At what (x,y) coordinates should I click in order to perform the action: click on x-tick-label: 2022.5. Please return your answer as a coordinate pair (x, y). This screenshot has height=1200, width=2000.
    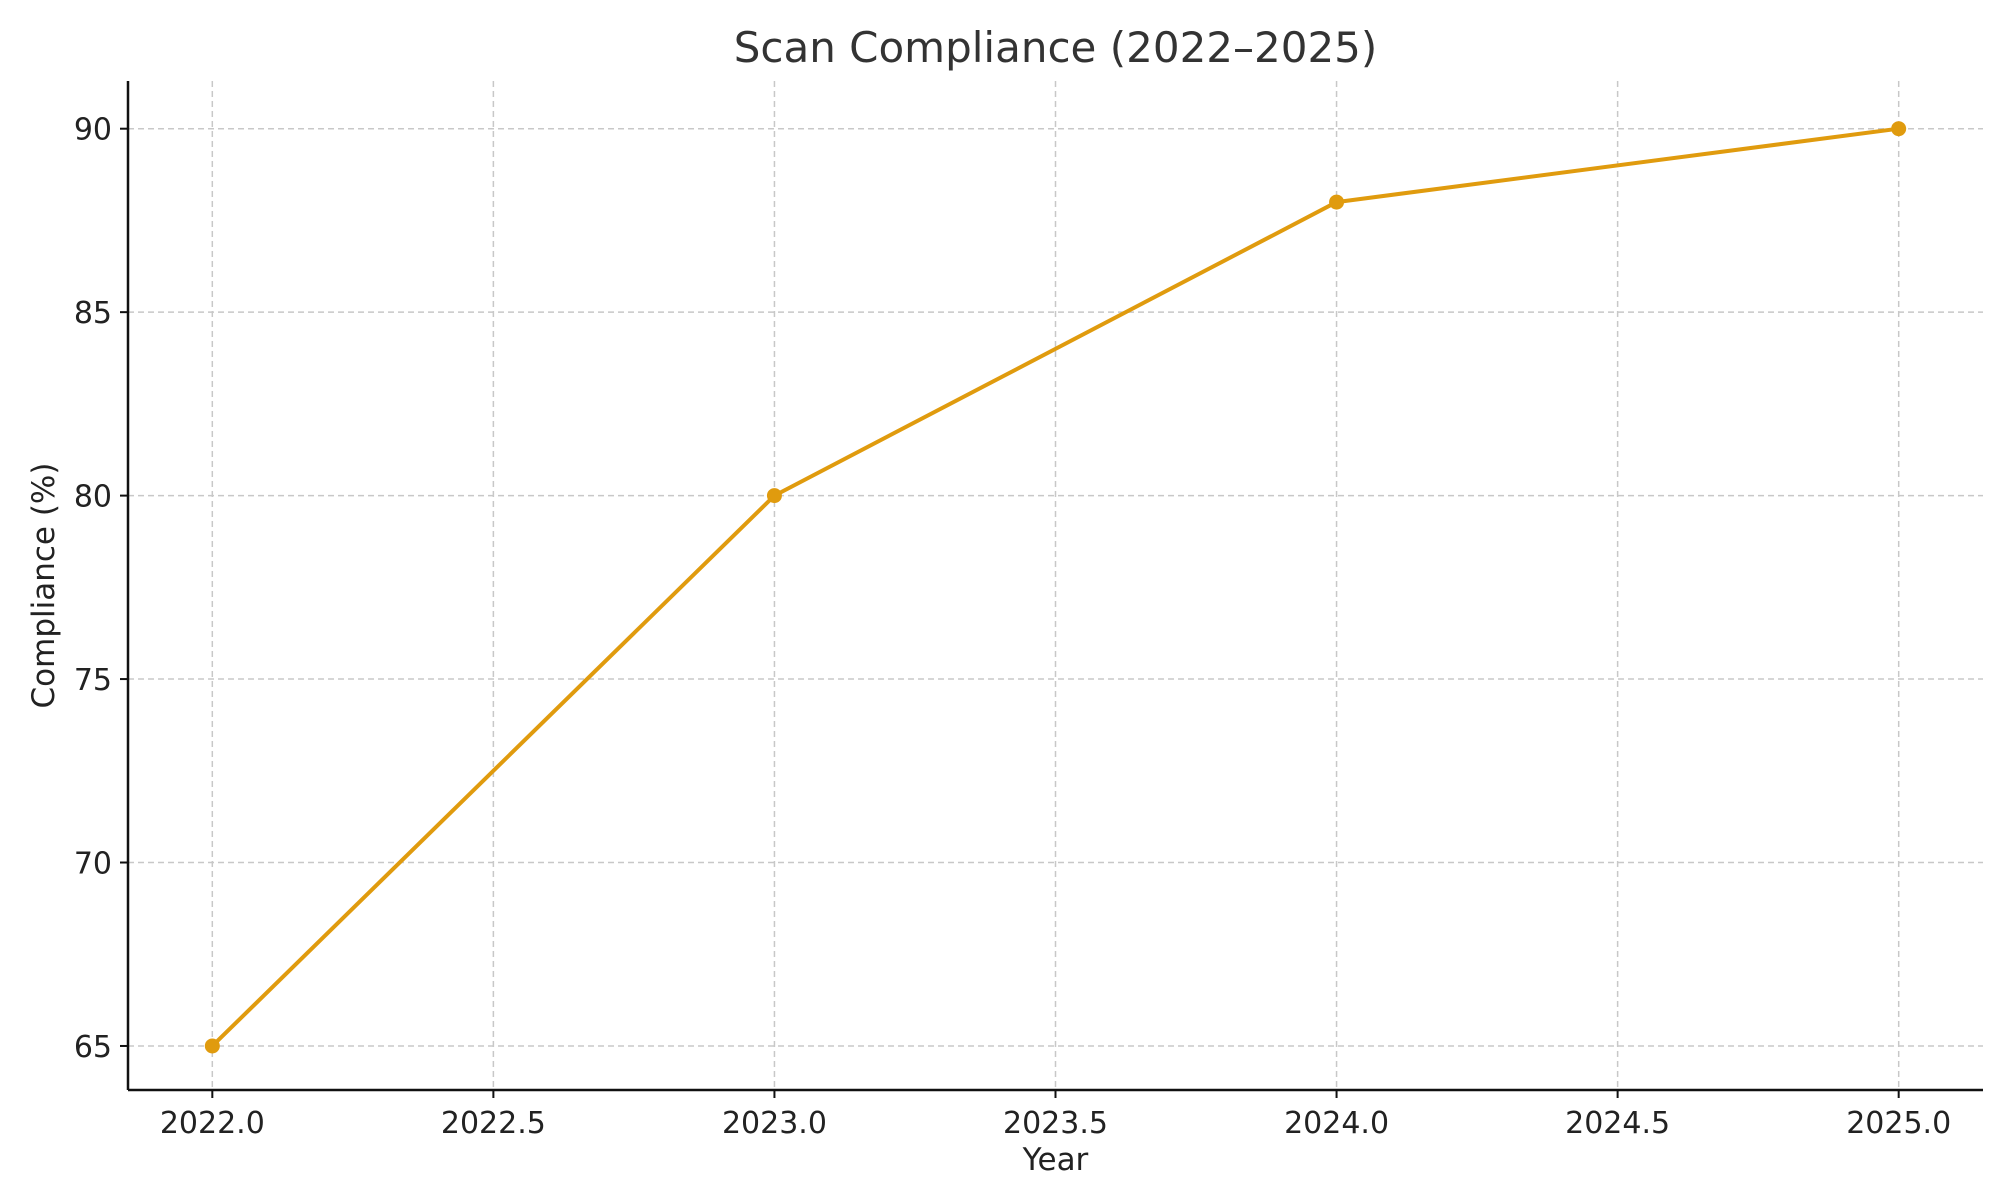
    Looking at the image, I should click on (493, 1123).